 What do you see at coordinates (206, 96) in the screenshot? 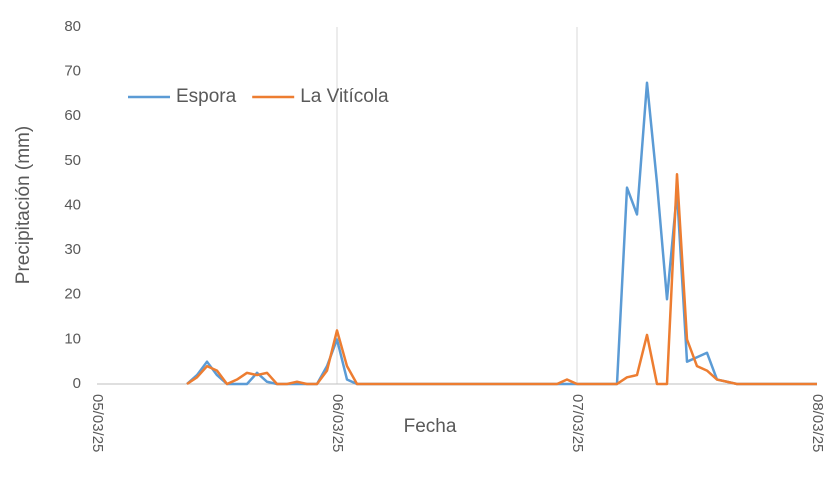
I see `legend-label: Espora` at bounding box center [206, 96].